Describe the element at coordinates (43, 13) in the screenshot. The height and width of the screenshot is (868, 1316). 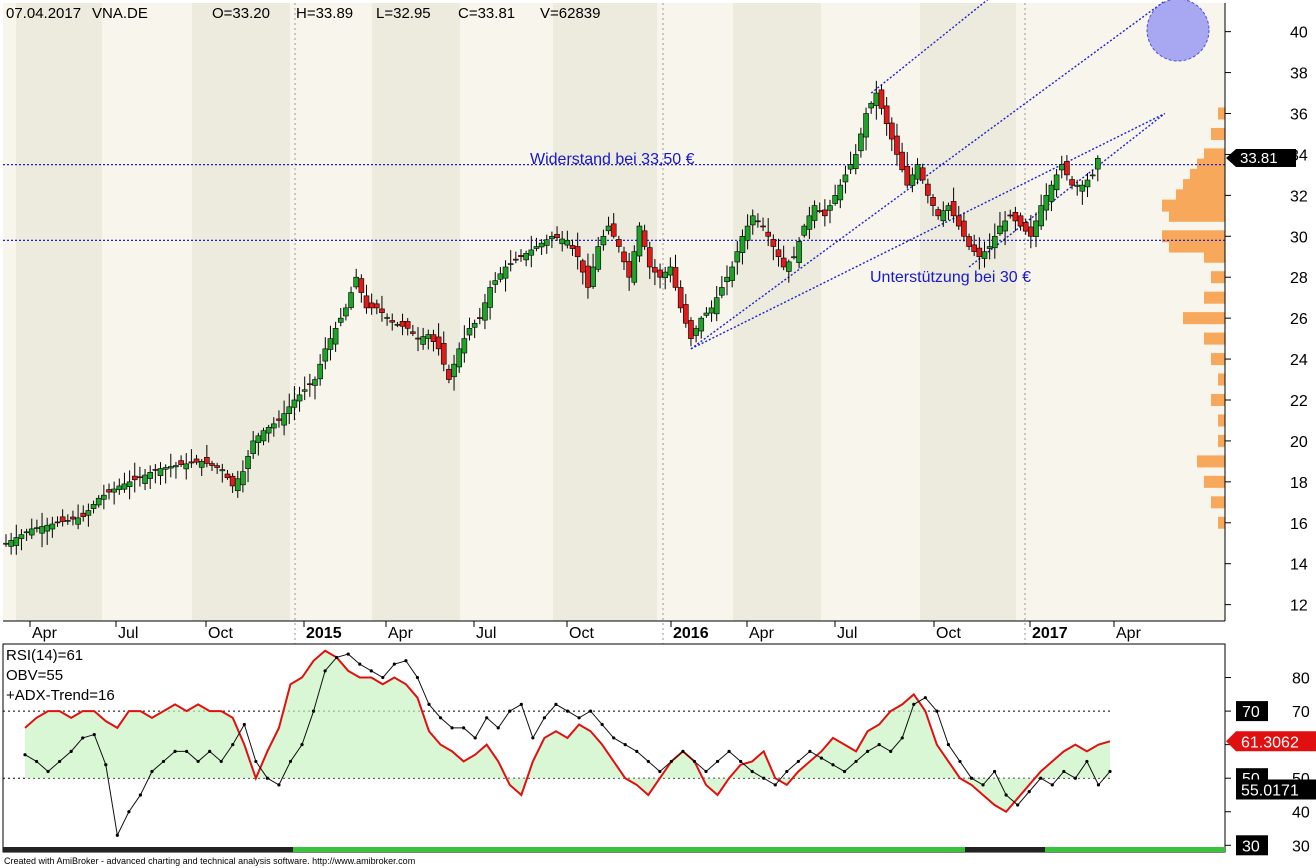
I see `header-date: 07.04.2017` at that location.